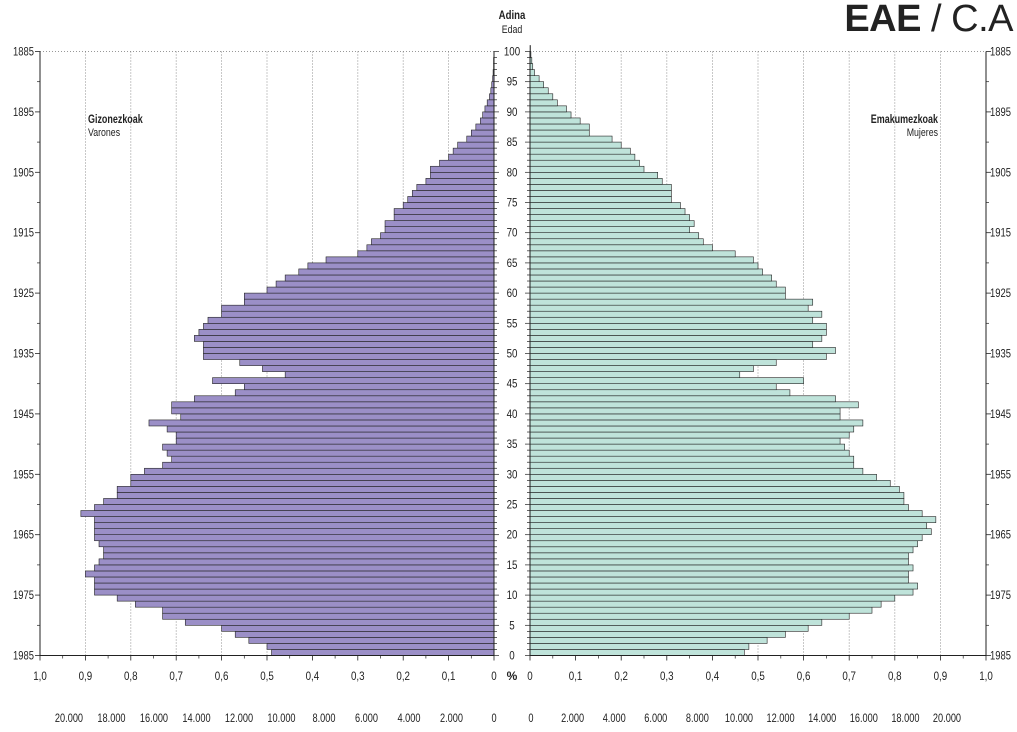 This screenshot has width=1017, height=732. I want to click on age-tick-label: 60, so click(512, 293).